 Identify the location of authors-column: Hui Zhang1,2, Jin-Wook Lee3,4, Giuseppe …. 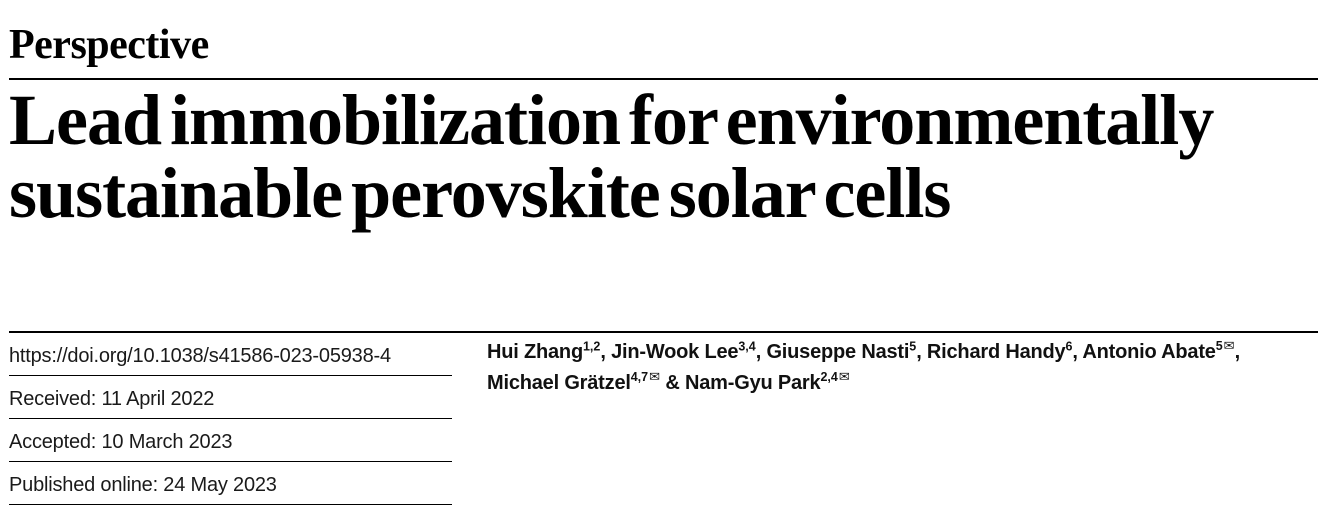
(902, 366).